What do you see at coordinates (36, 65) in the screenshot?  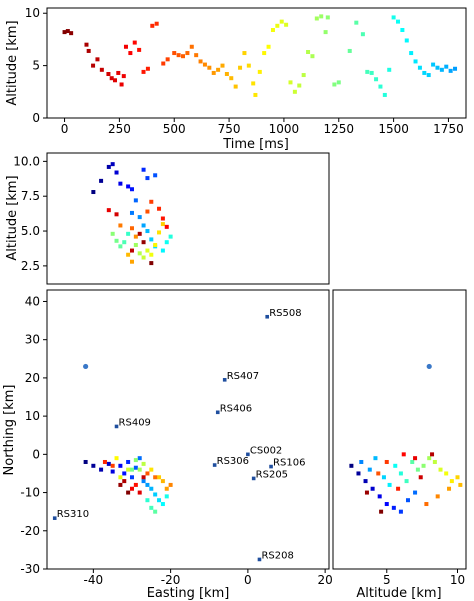 I see `time-altitude-yticks: 0 5 10` at bounding box center [36, 65].